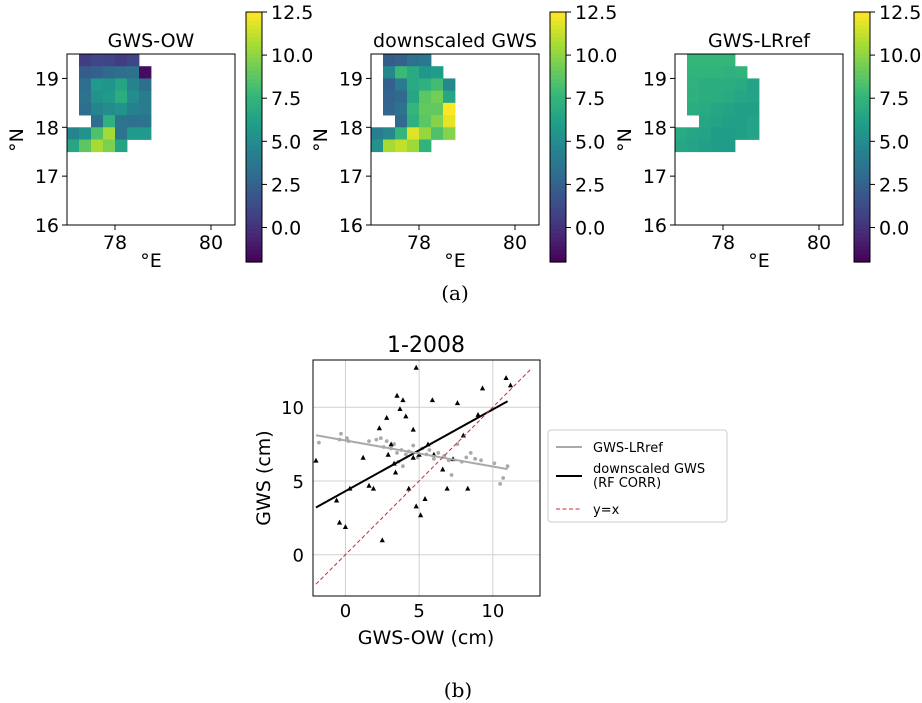  I want to click on scatter-frame, so click(426, 478).